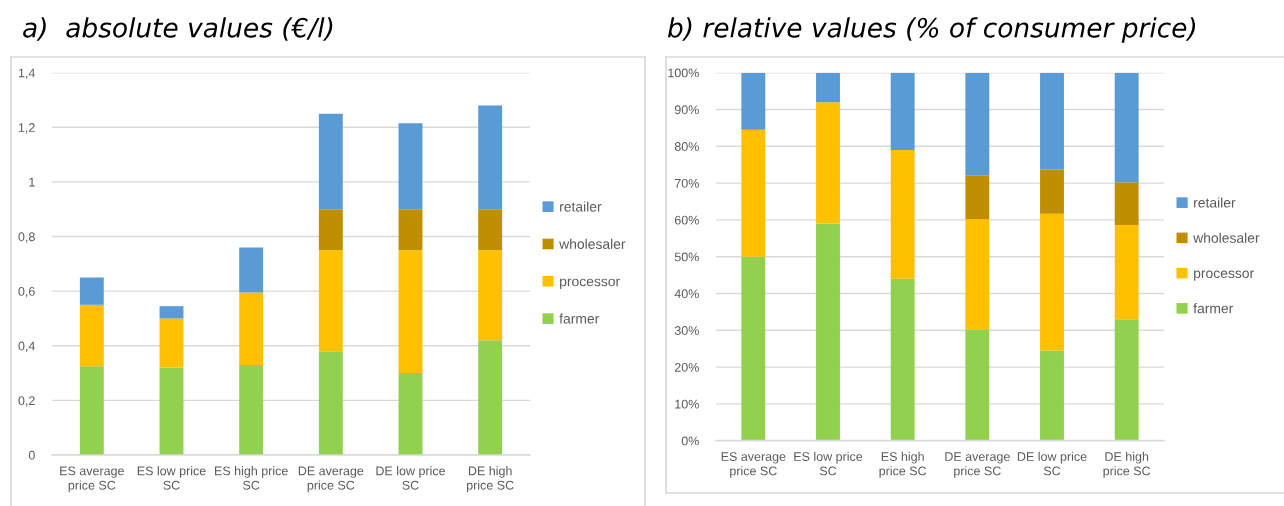 The image size is (1284, 506). Describe the element at coordinates (26, 401) in the screenshot. I see `y-tick-label: 0,2` at that location.